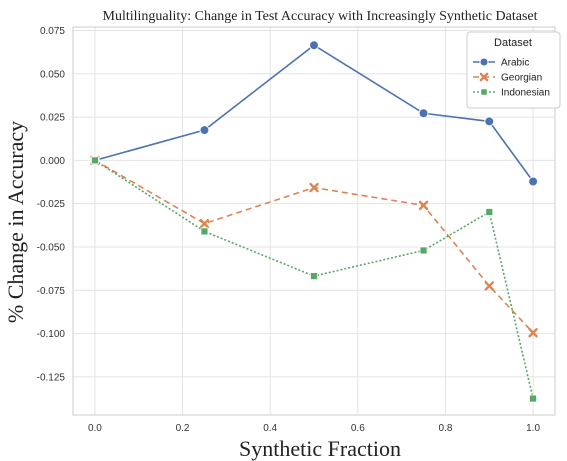  I want to click on legend-label: Georgian, so click(521, 78).